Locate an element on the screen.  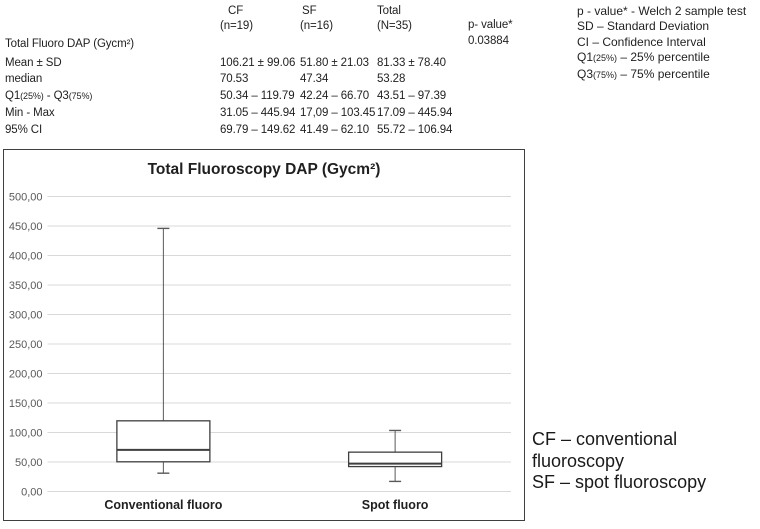
row-label: 95% CI is located at coordinates (24, 129).